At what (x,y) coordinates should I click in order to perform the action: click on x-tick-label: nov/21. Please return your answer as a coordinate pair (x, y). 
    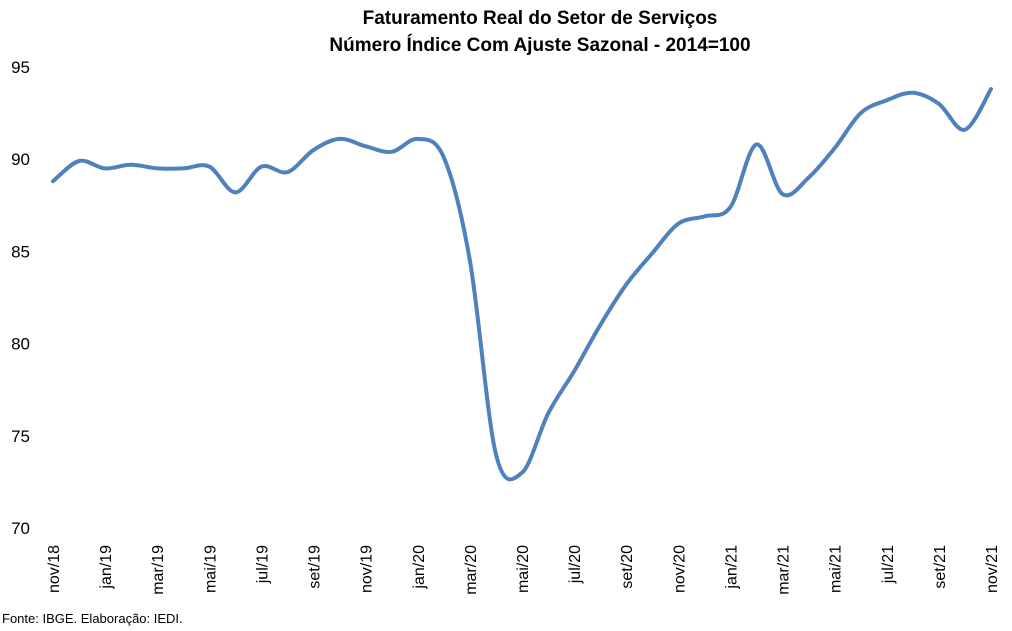
    Looking at the image, I should click on (992, 569).